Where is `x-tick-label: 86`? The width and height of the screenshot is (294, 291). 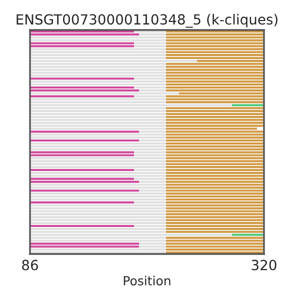
x-tick-label: 86 is located at coordinates (30, 265).